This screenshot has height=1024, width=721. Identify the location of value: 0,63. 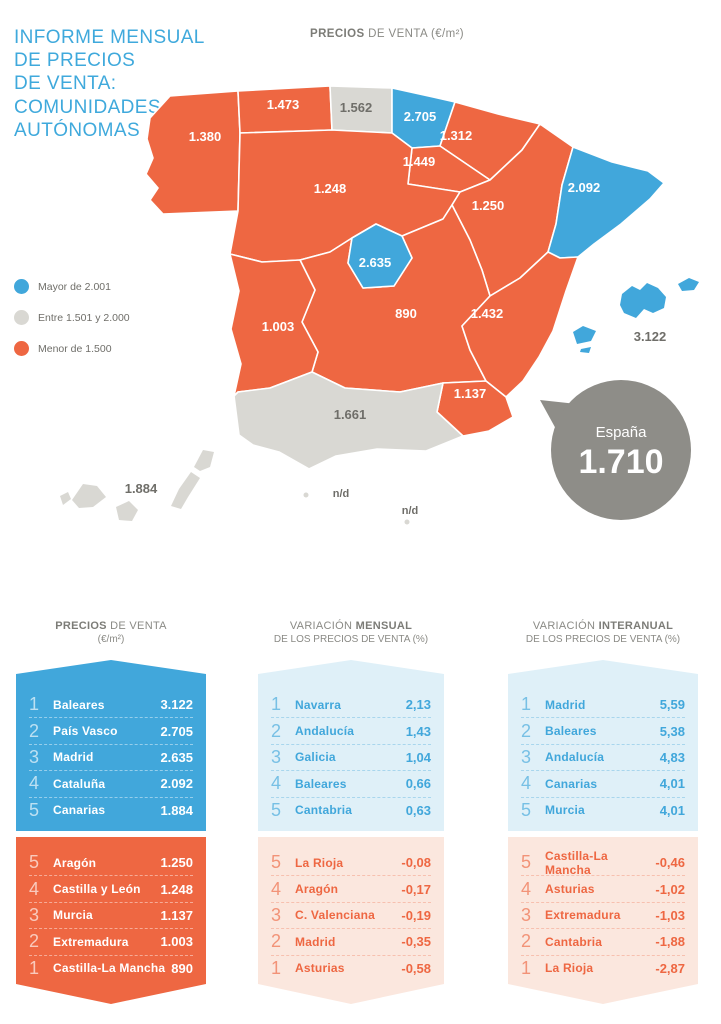
(418, 810).